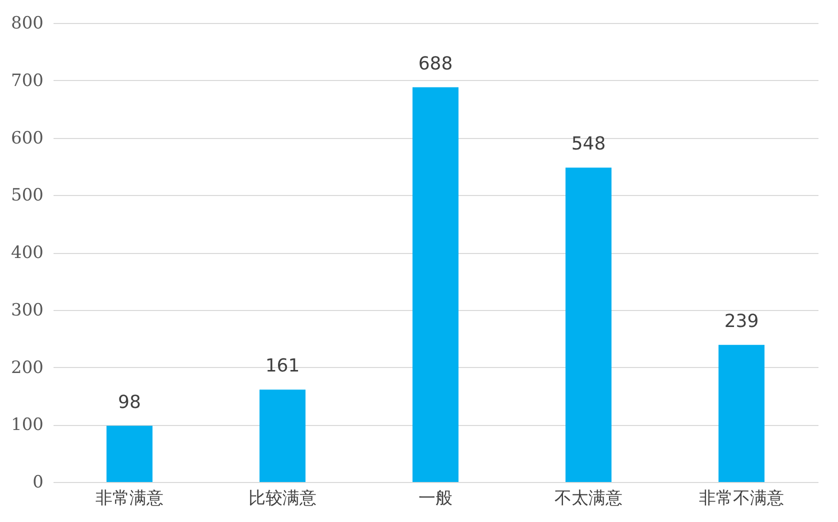 The image size is (838, 522). Describe the element at coordinates (27, 310) in the screenshot. I see `y-tick-label: 300` at that location.